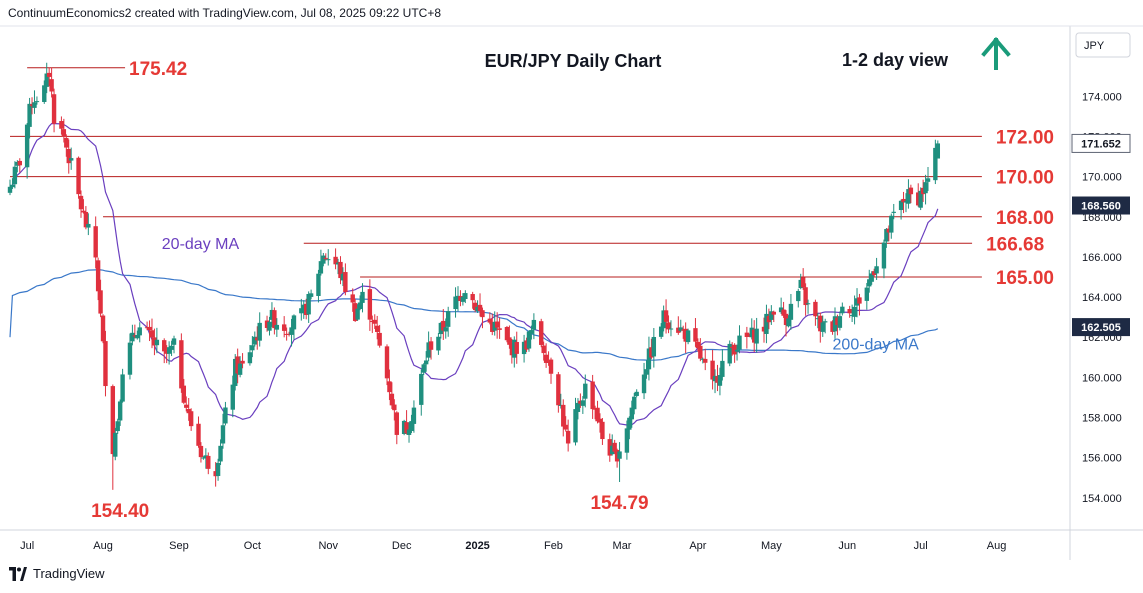  I want to click on up-arrow-icon-shape, so click(996, 53).